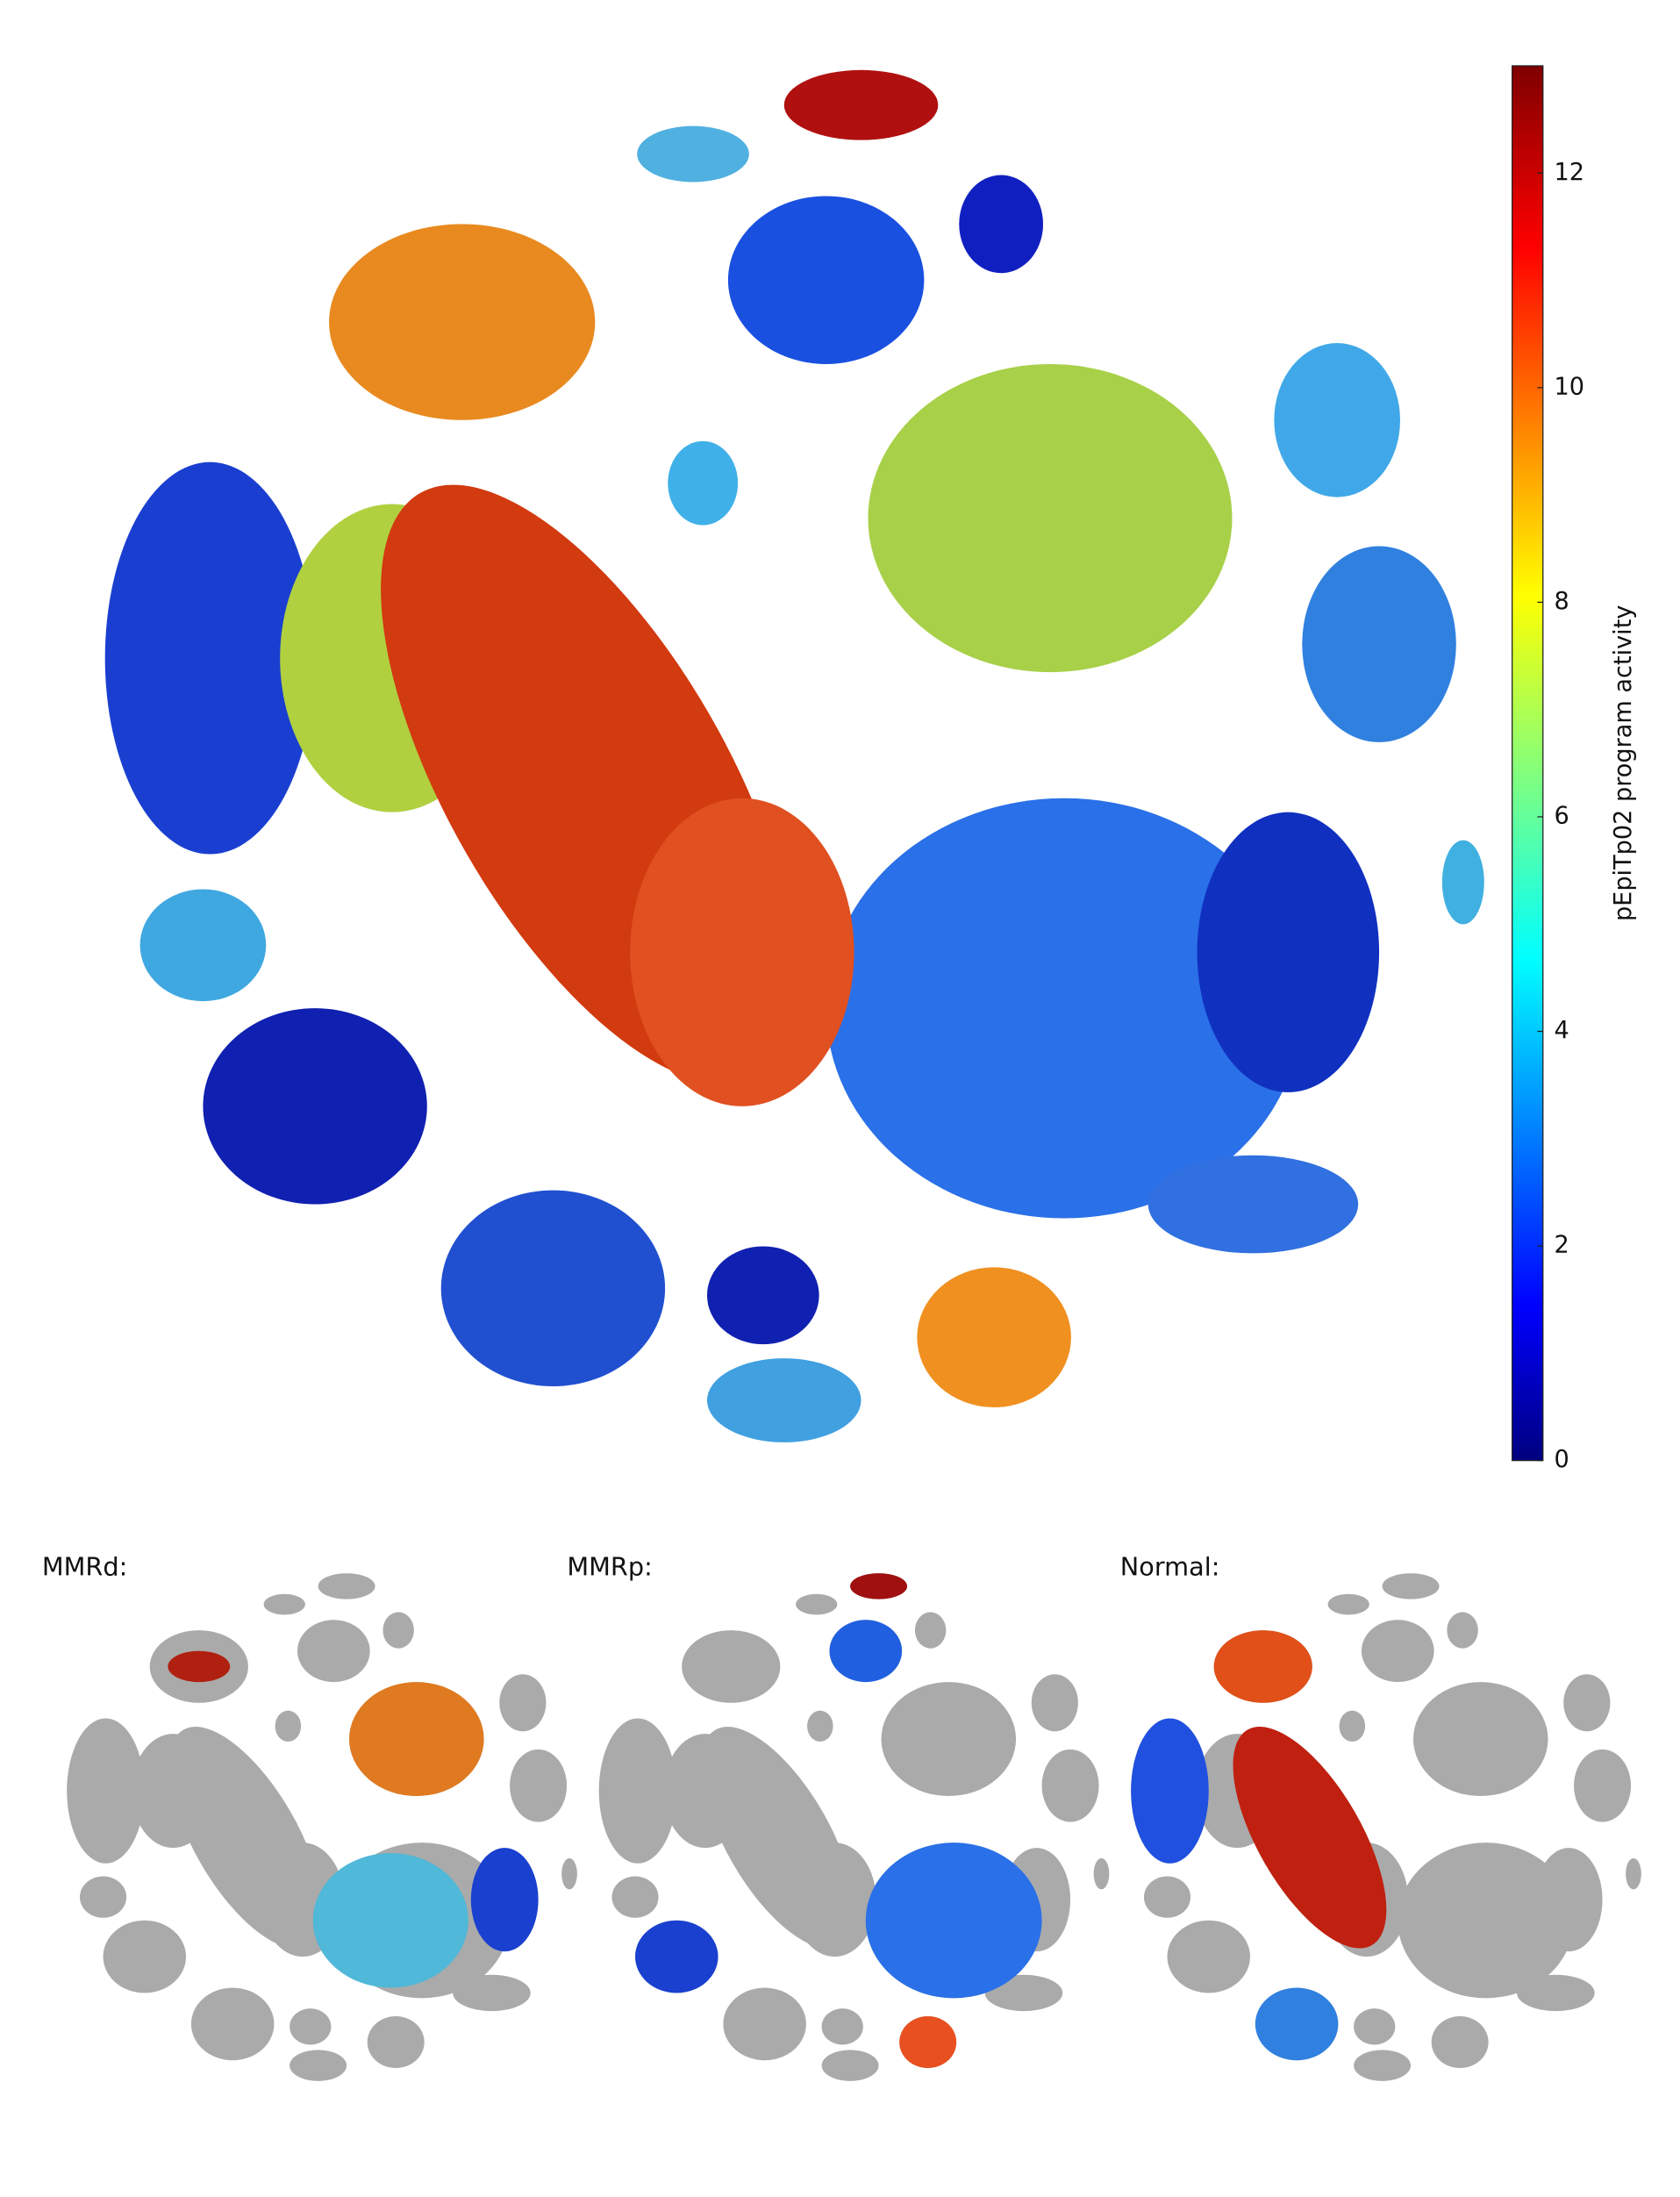 Image resolution: width=1680 pixels, height=2197 pixels. I want to click on colorbar-tick-label: 12, so click(1570, 172).